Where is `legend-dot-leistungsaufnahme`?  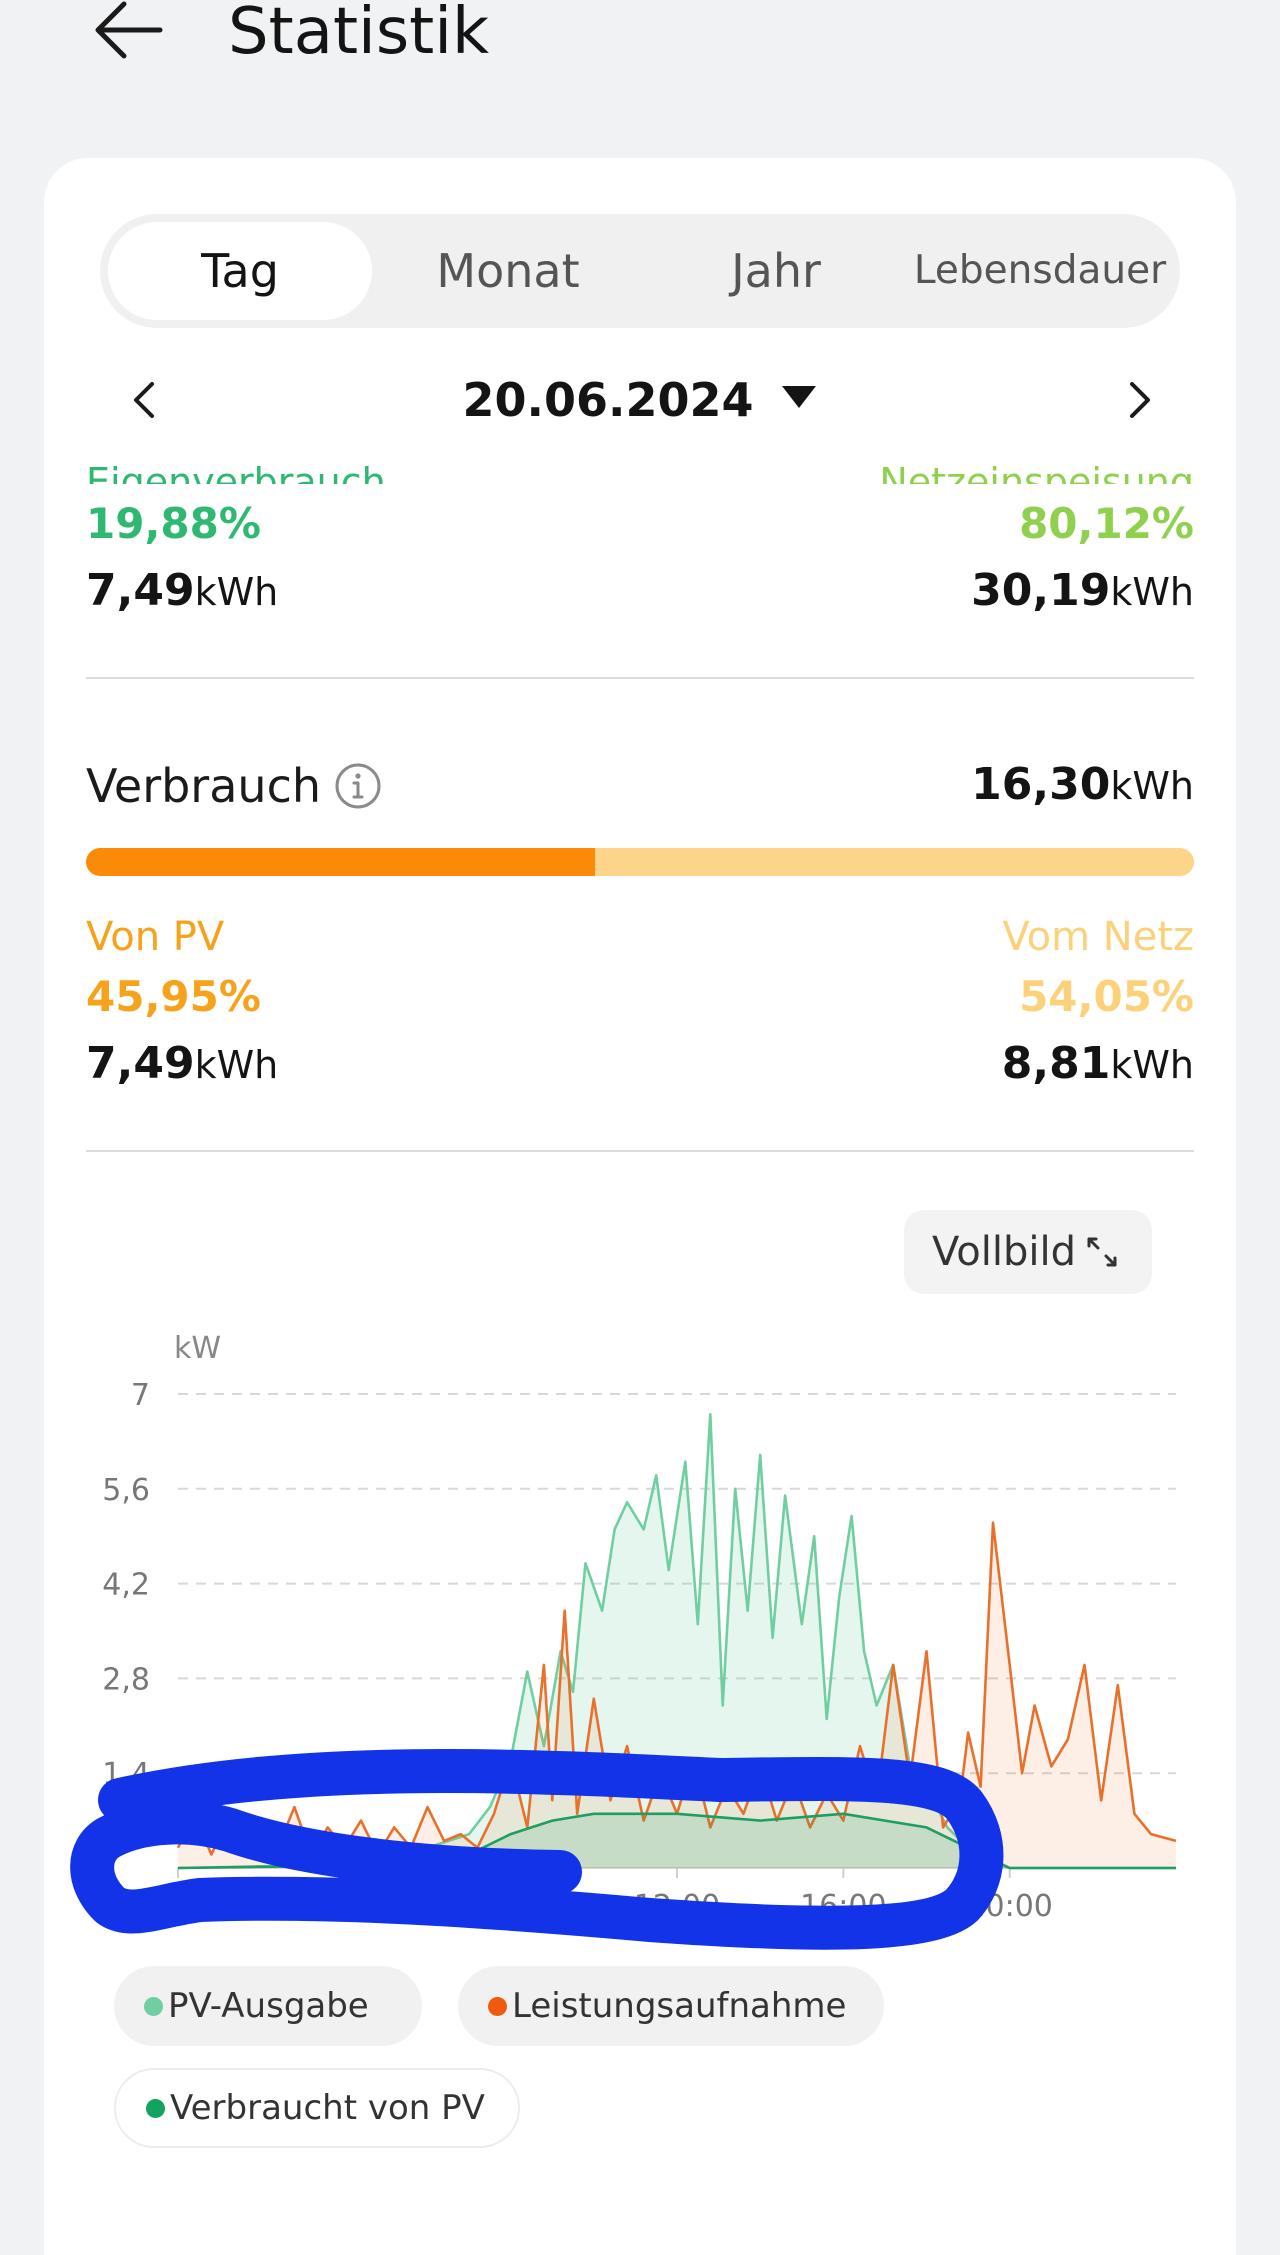
legend-dot-leistungsaufnahme is located at coordinates (497, 2006).